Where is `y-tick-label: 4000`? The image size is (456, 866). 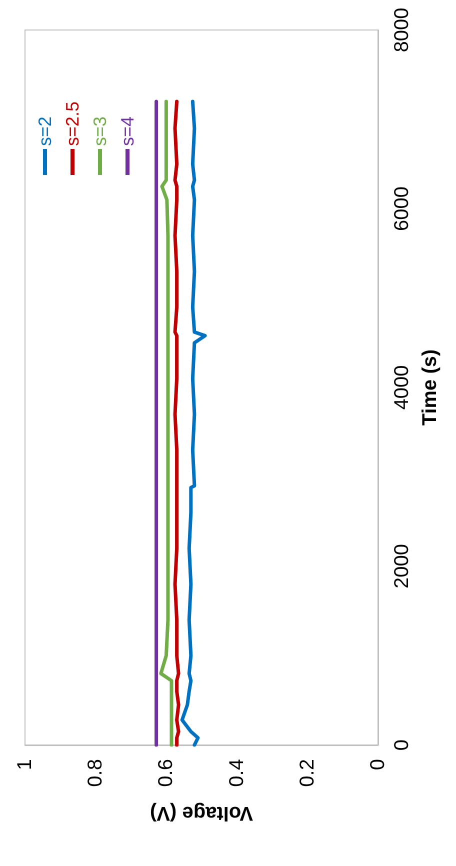
y-tick-label: 4000 is located at coordinates (402, 387).